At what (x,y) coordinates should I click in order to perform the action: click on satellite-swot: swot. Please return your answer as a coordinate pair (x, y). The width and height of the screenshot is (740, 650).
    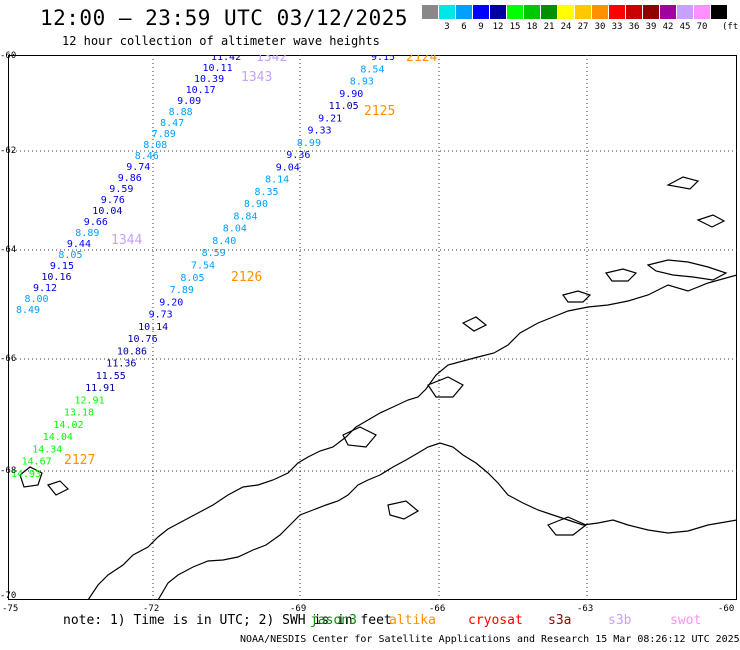
    Looking at the image, I should click on (686, 620).